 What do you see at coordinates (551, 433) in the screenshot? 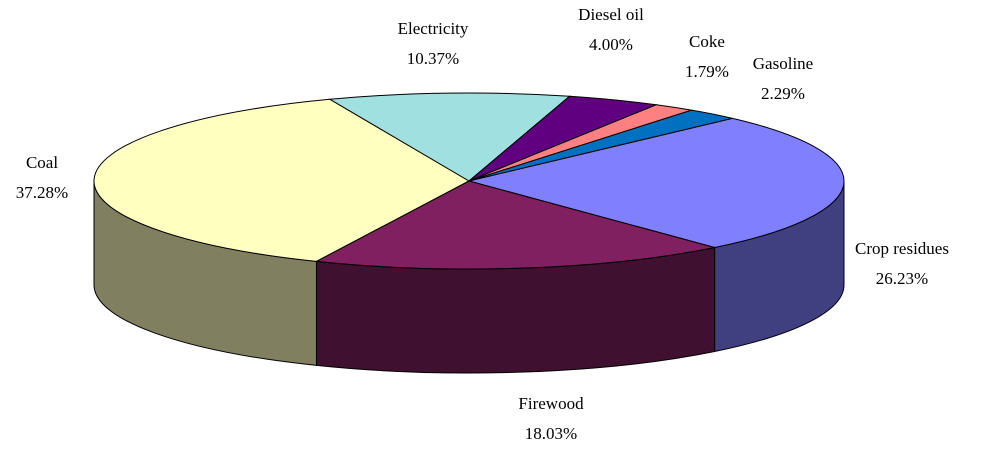
I see `slice-value-label: 18.03%` at bounding box center [551, 433].